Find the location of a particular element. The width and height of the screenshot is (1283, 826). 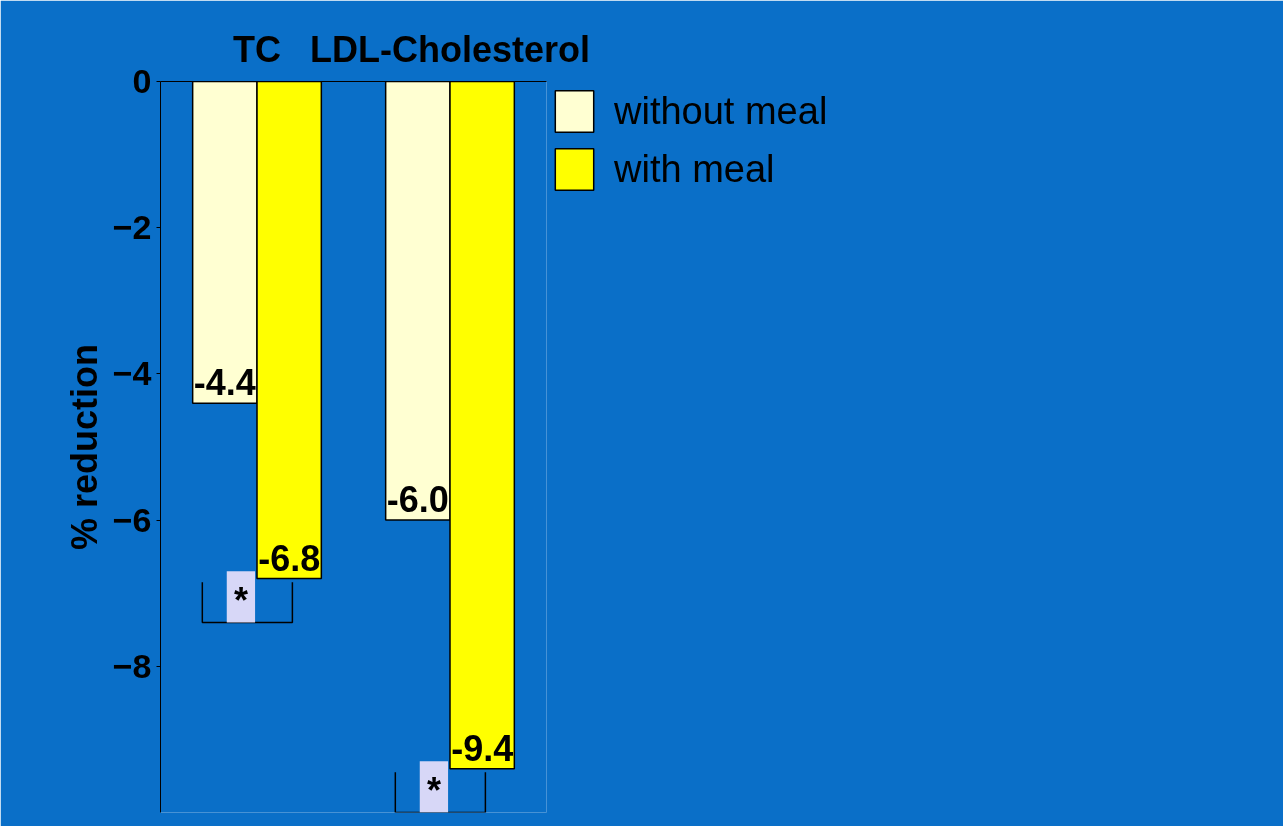

y-tick-label: −2 is located at coordinates (132, 227).